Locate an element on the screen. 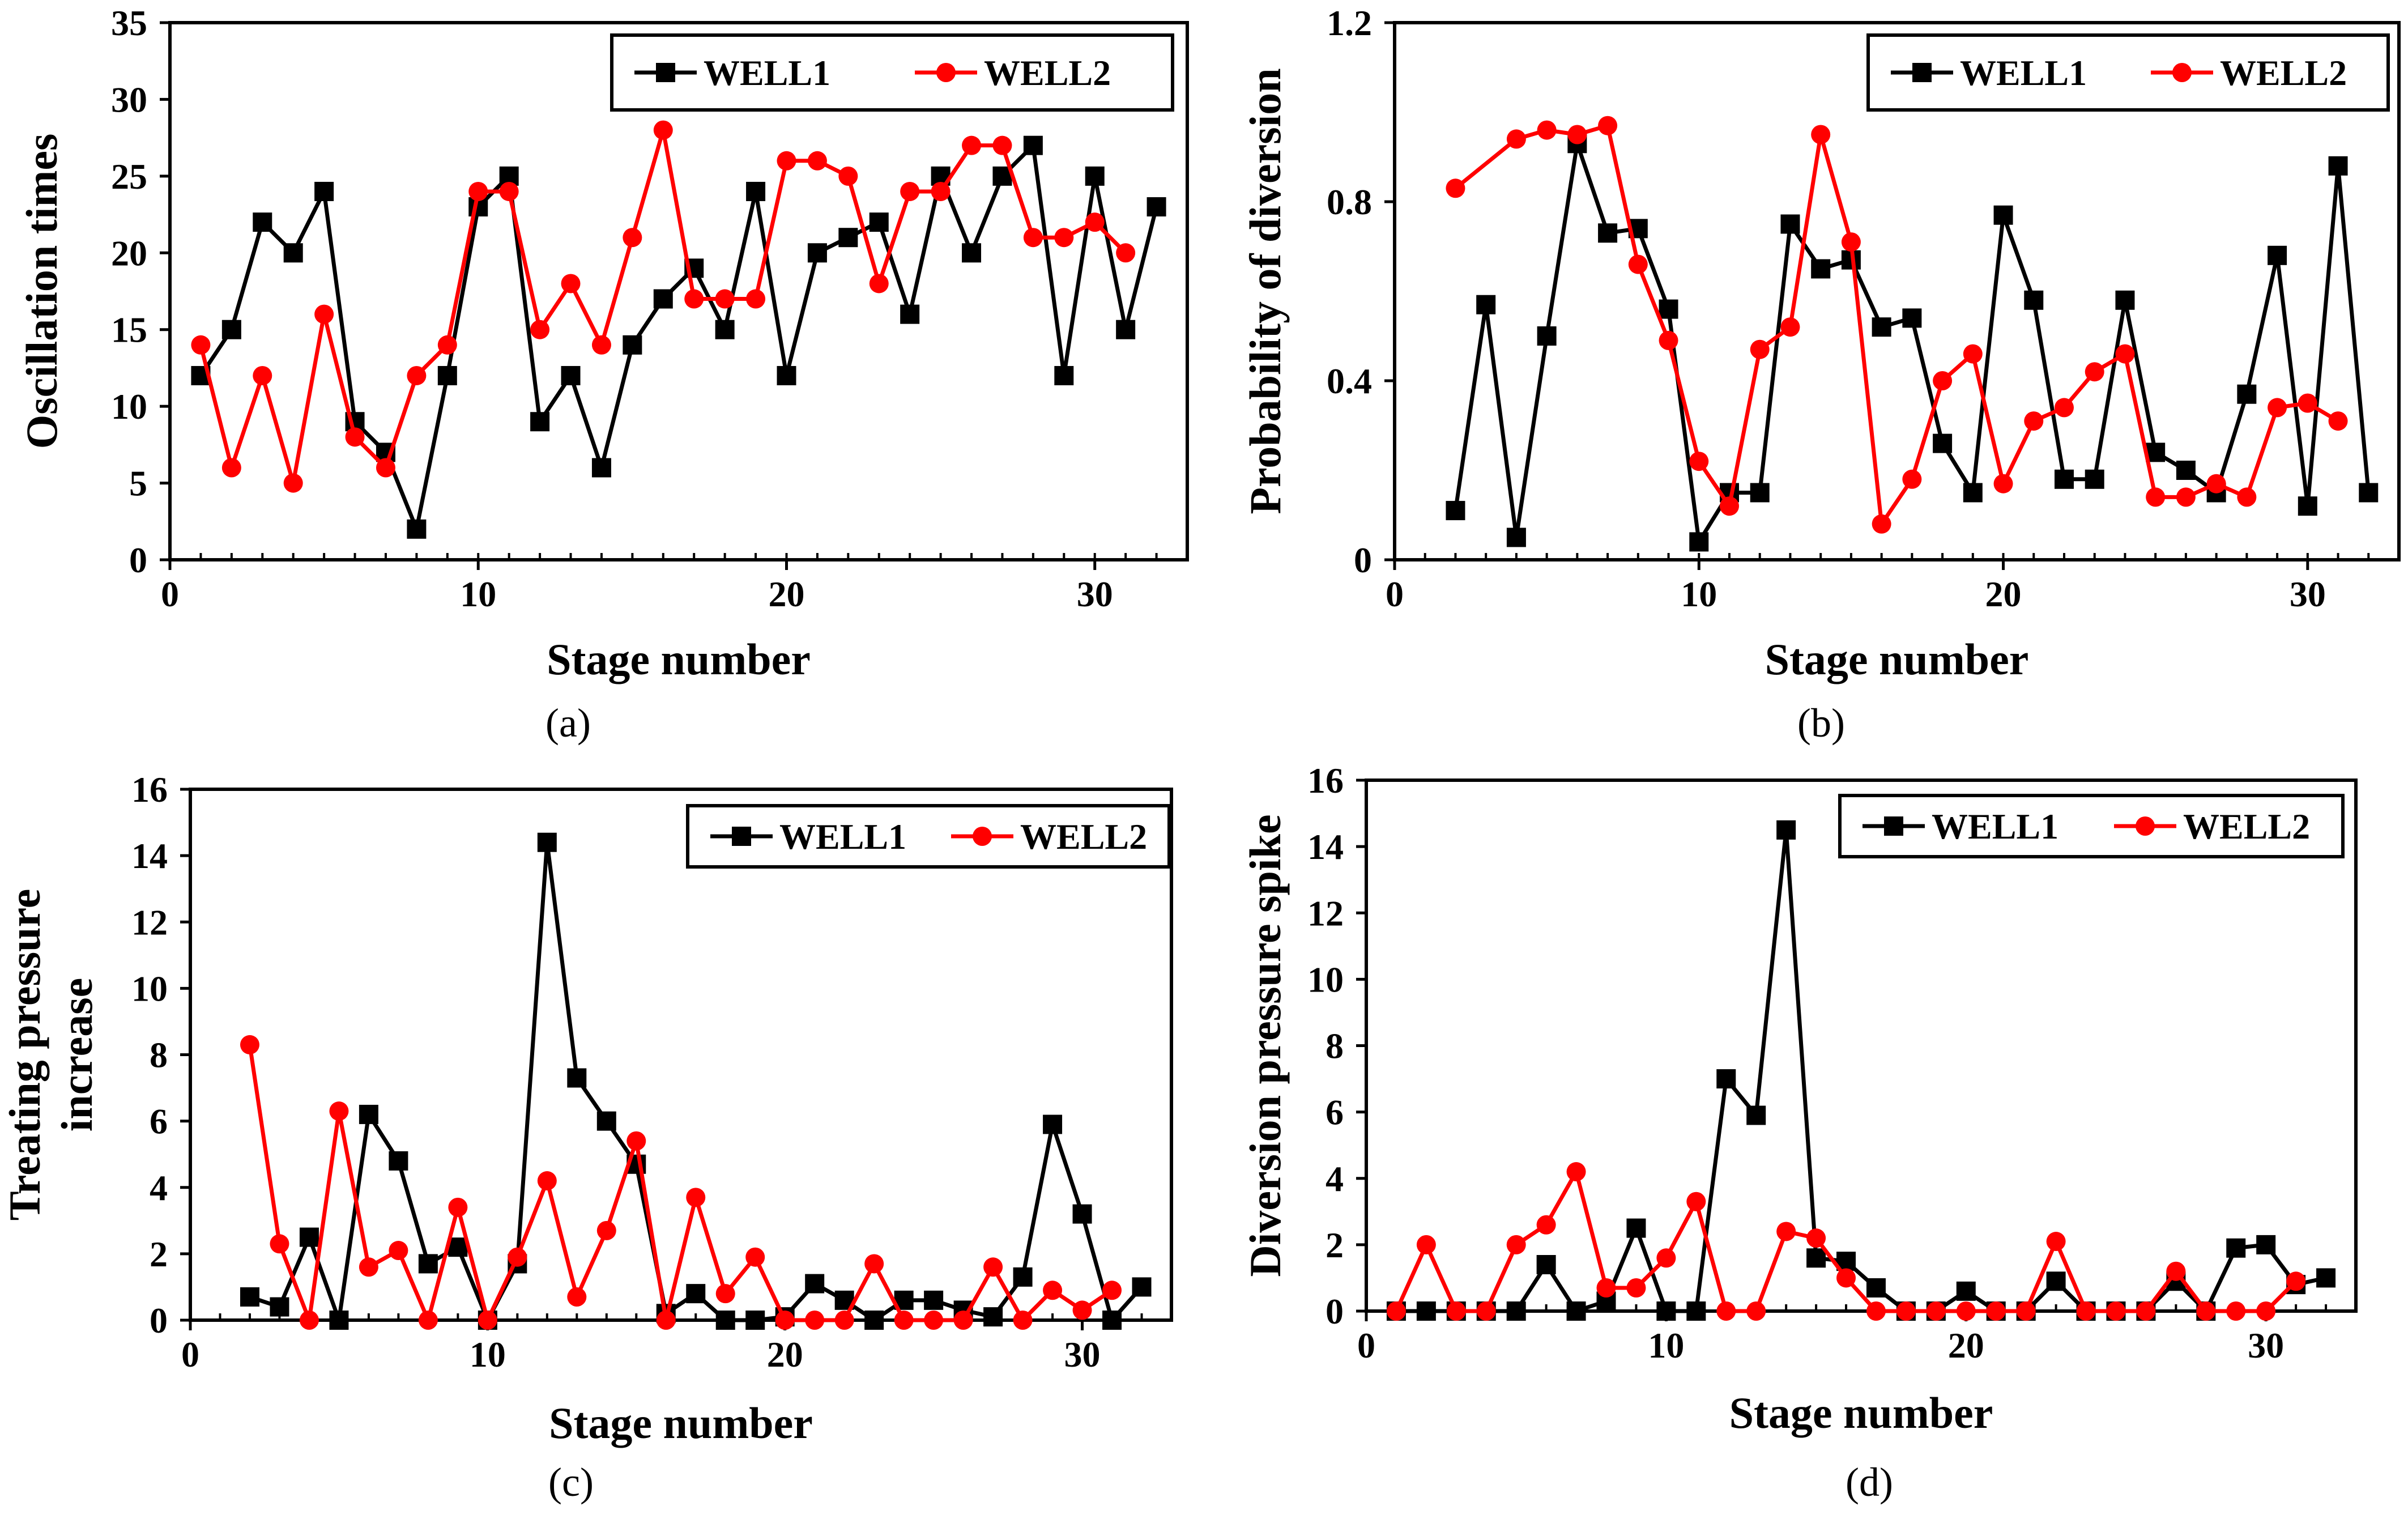 This screenshot has height=1523, width=2408. legend-label-well2: WELL2 is located at coordinates (2283, 73).